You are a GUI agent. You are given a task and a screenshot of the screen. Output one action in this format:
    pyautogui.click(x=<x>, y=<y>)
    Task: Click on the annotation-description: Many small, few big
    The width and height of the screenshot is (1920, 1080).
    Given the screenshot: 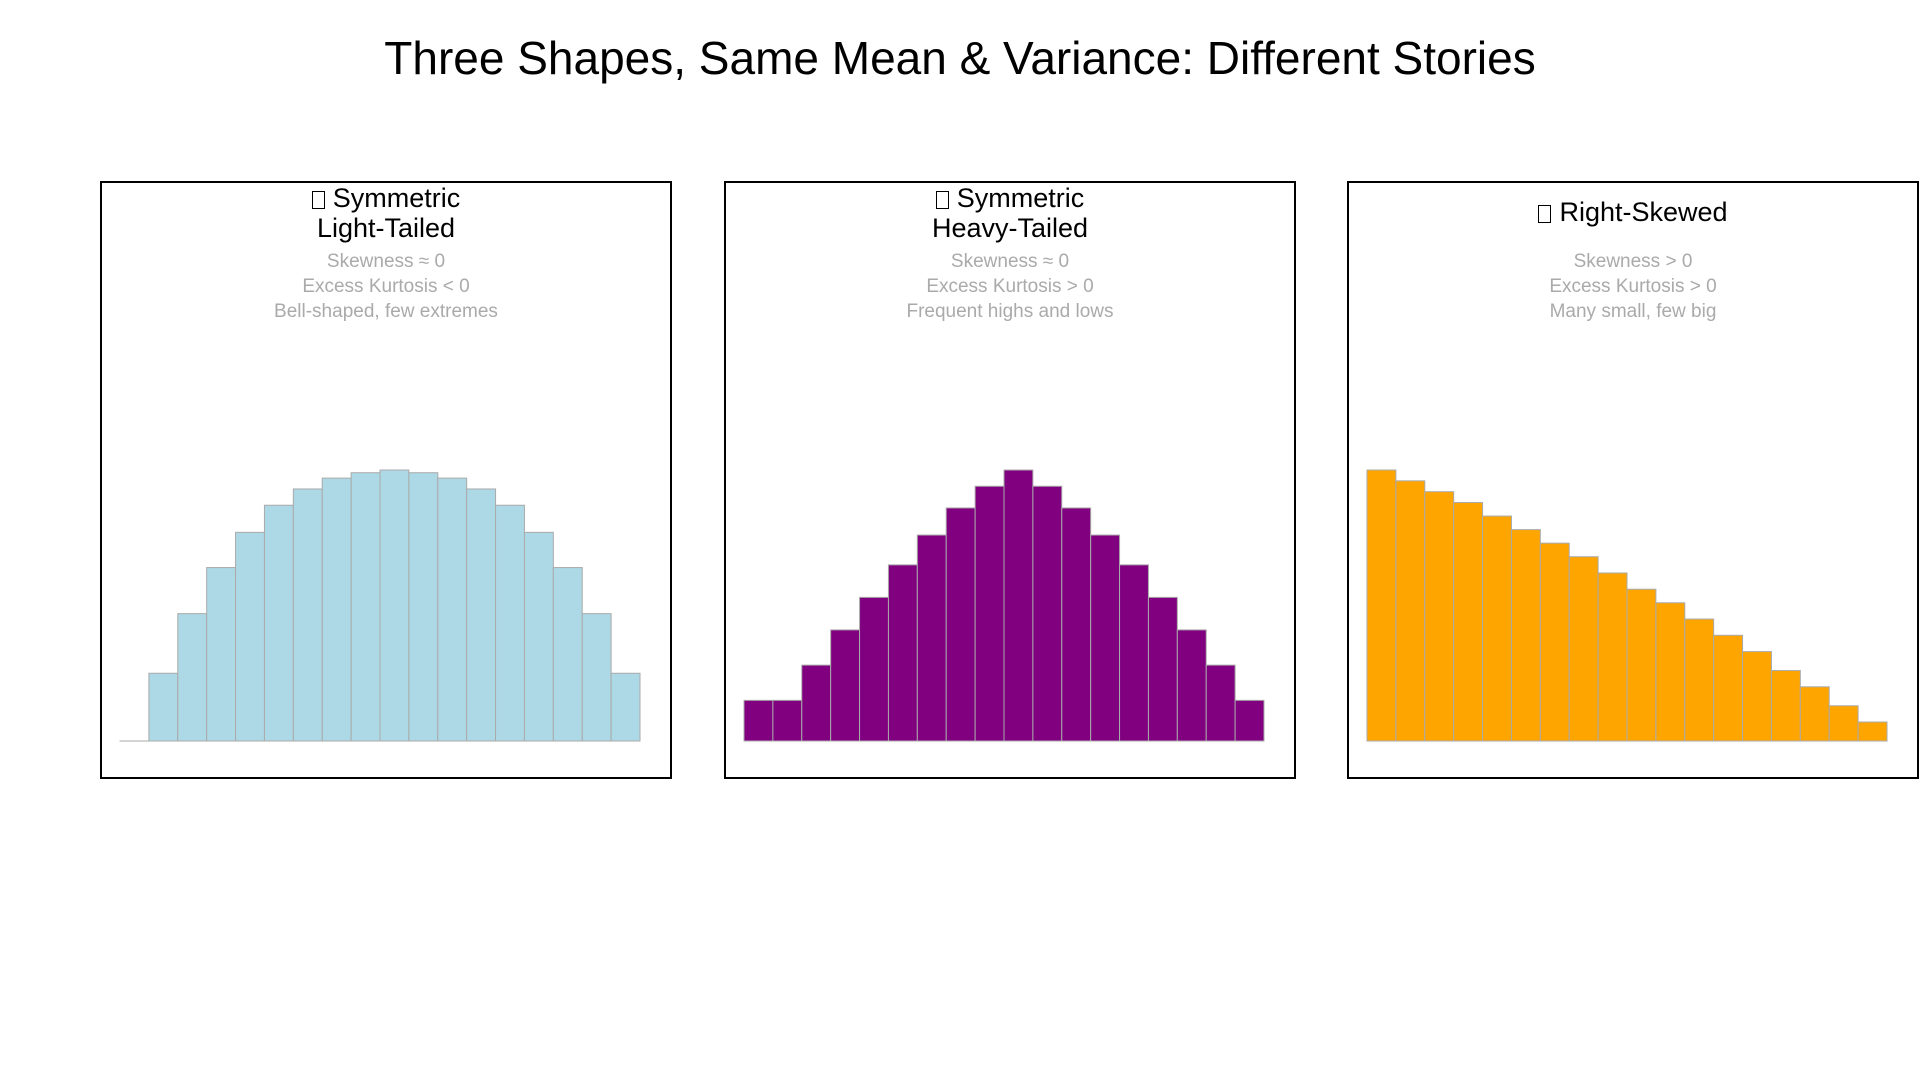 What is the action you would take?
    pyautogui.click(x=1633, y=311)
    